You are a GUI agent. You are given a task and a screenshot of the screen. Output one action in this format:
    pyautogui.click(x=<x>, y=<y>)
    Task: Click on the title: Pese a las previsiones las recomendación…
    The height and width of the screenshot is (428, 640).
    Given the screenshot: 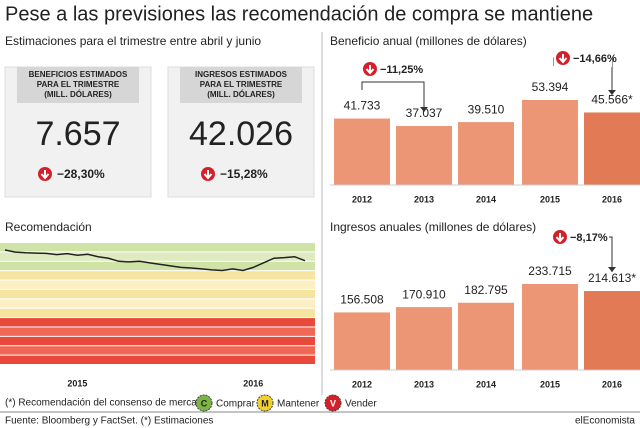 What is the action you would take?
    pyautogui.click(x=299, y=14)
    